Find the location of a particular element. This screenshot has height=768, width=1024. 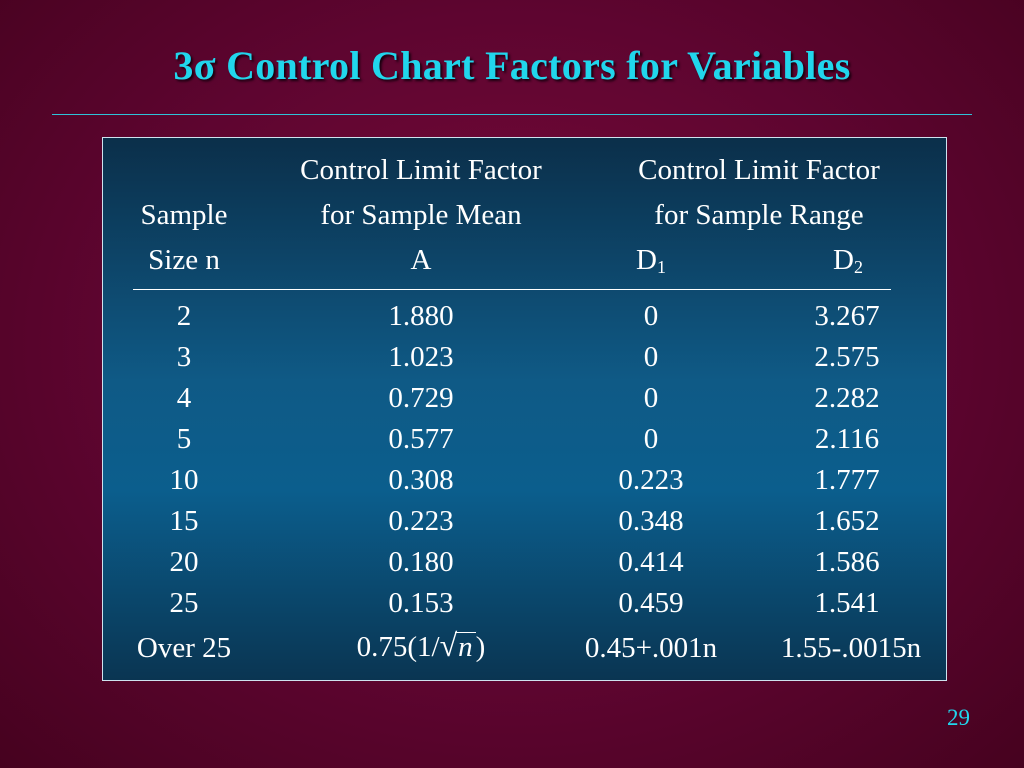

sqrt-variable: n is located at coordinates (465, 647).